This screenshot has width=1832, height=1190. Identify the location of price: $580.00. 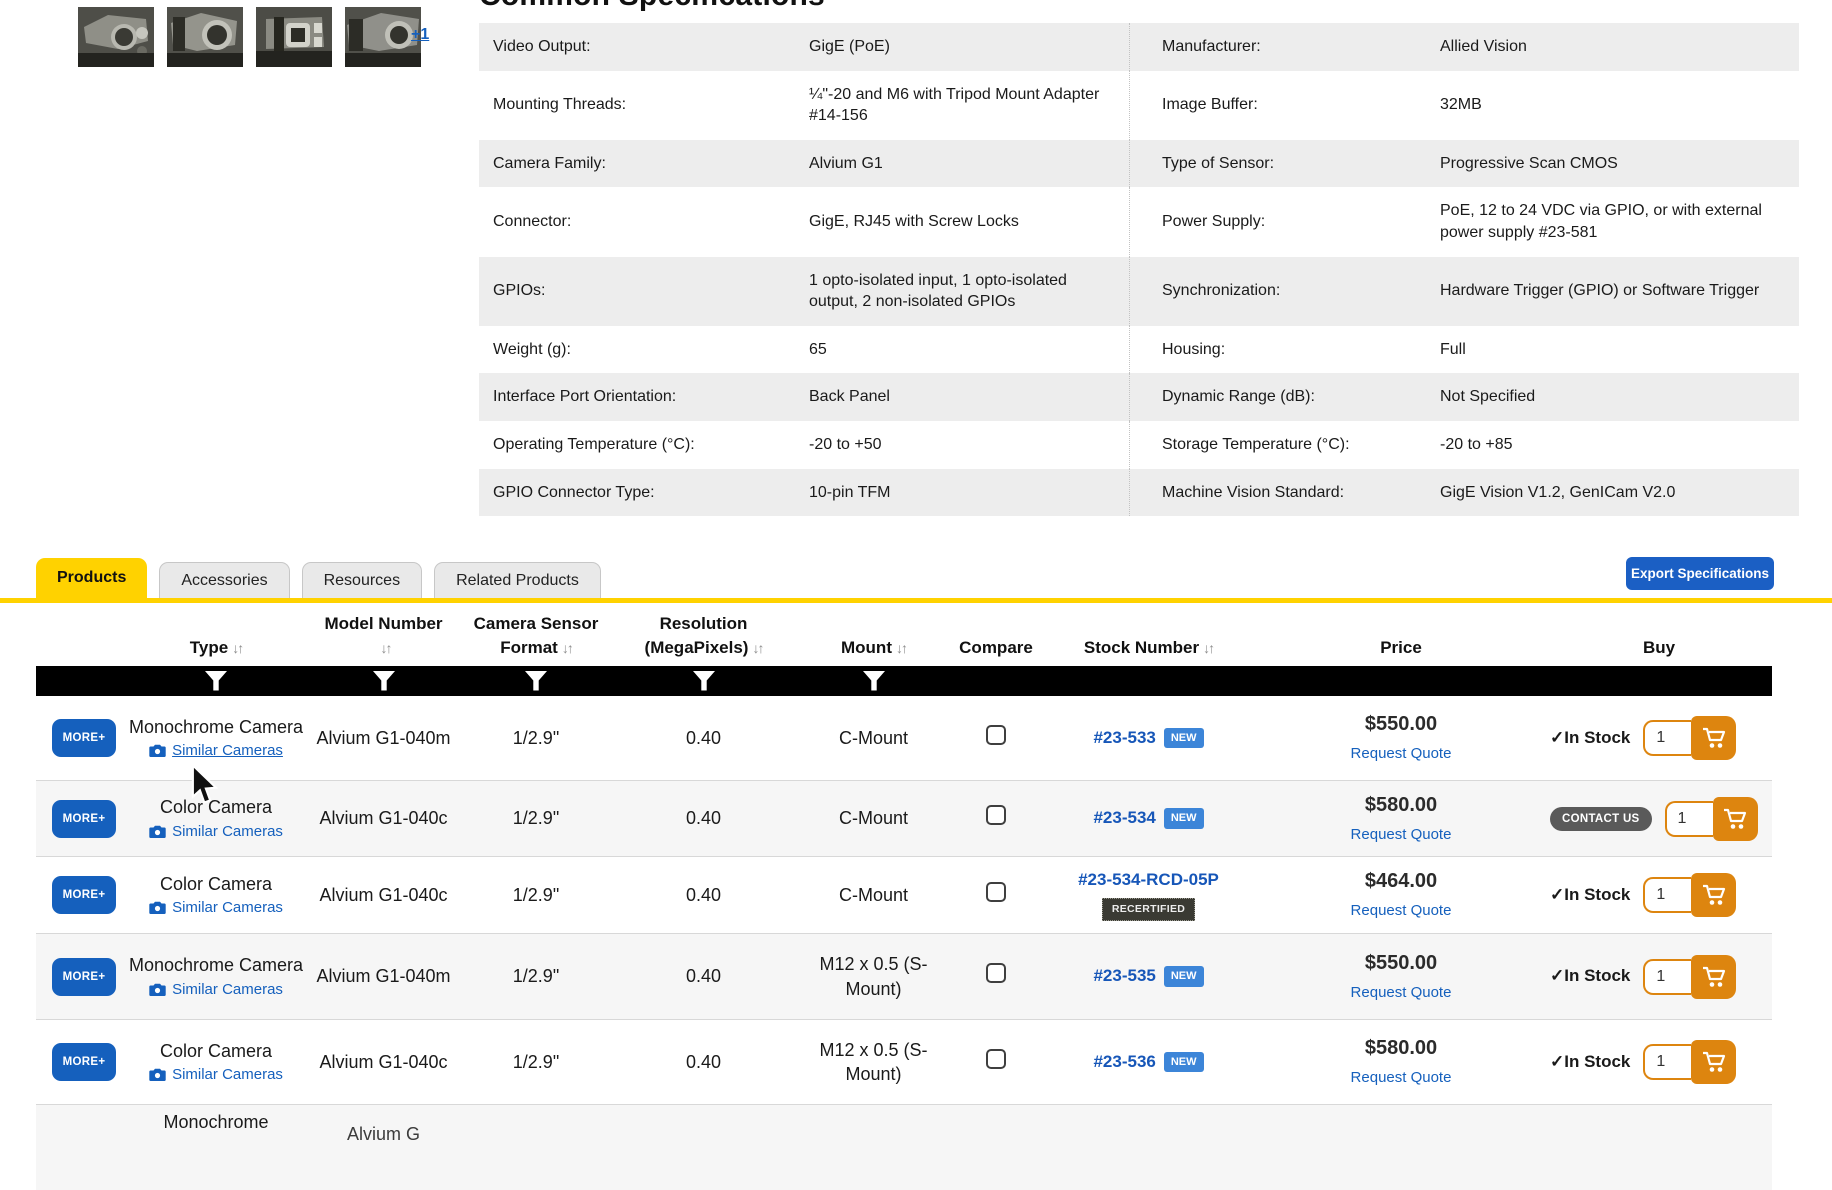
(1401, 804).